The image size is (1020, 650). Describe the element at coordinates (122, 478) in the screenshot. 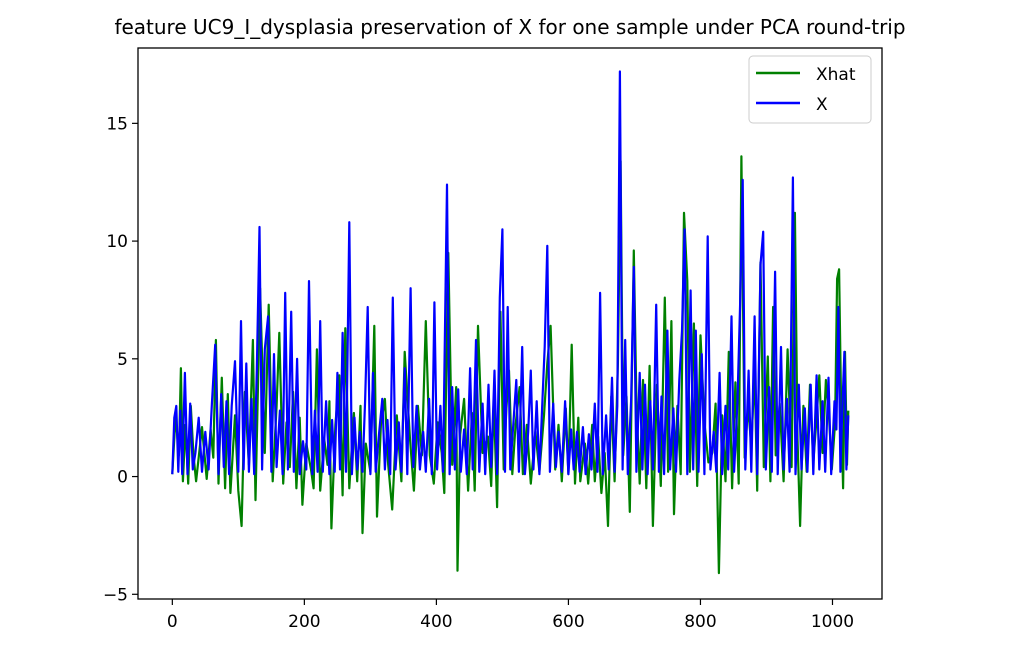

I see `y-tick-label: 0` at that location.